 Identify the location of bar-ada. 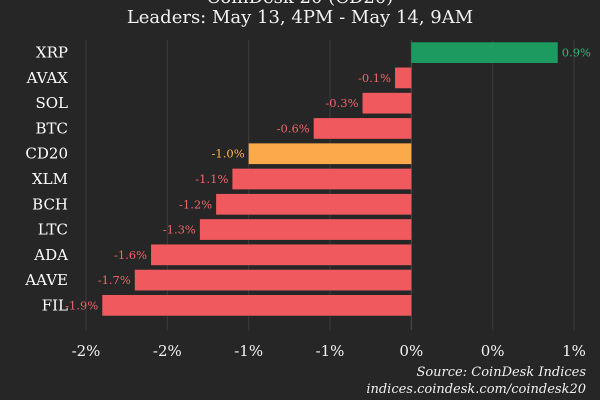
(281, 255).